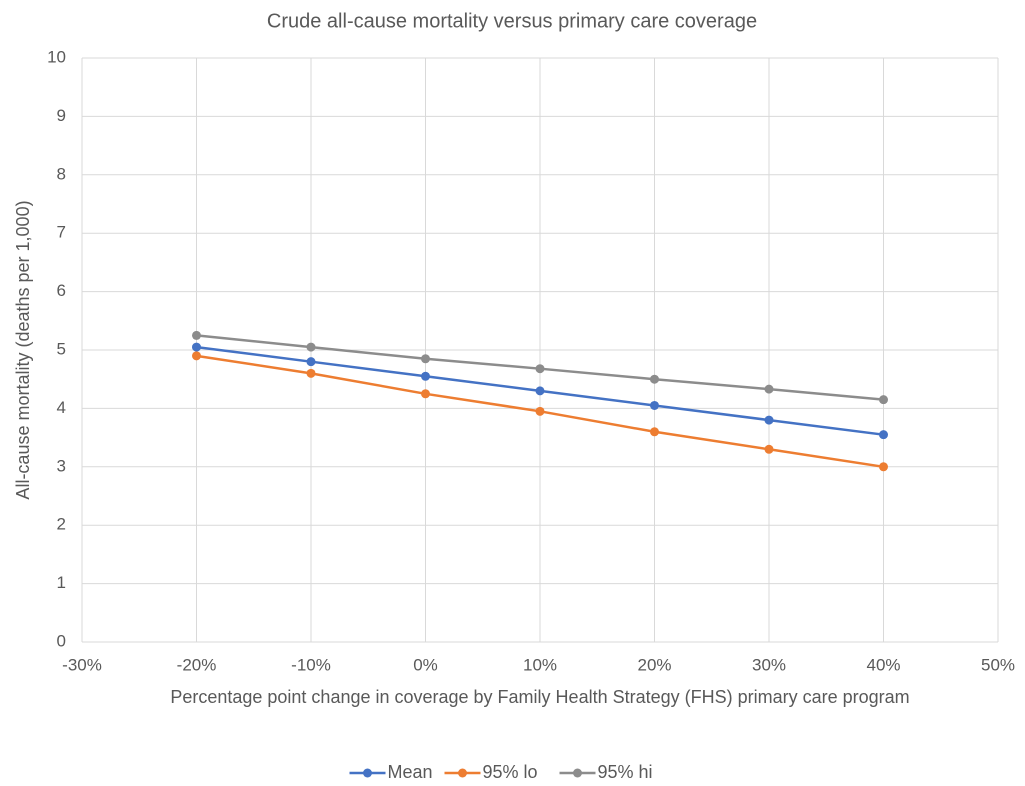  I want to click on y-tick-label: 6, so click(61, 290).